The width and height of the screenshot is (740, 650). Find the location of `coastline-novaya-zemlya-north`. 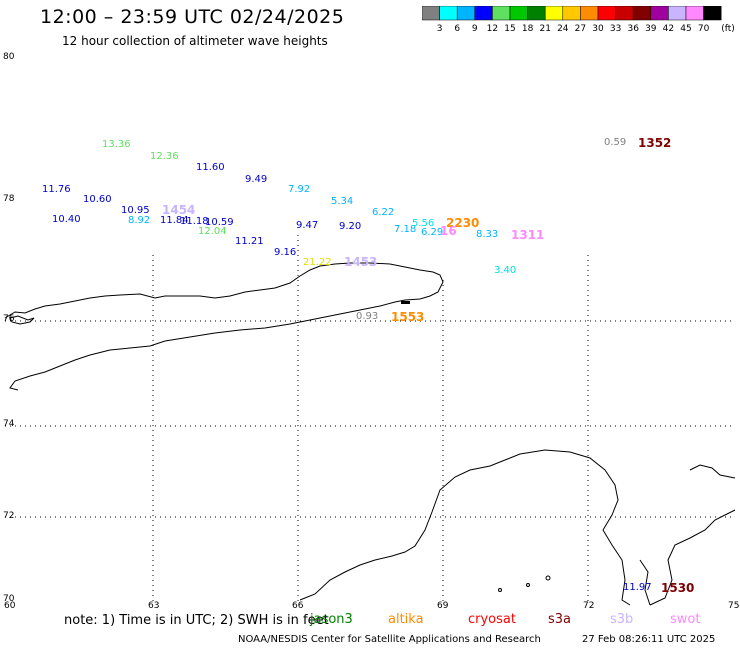

coastline-novaya-zemlya-north is located at coordinates (224, 326).